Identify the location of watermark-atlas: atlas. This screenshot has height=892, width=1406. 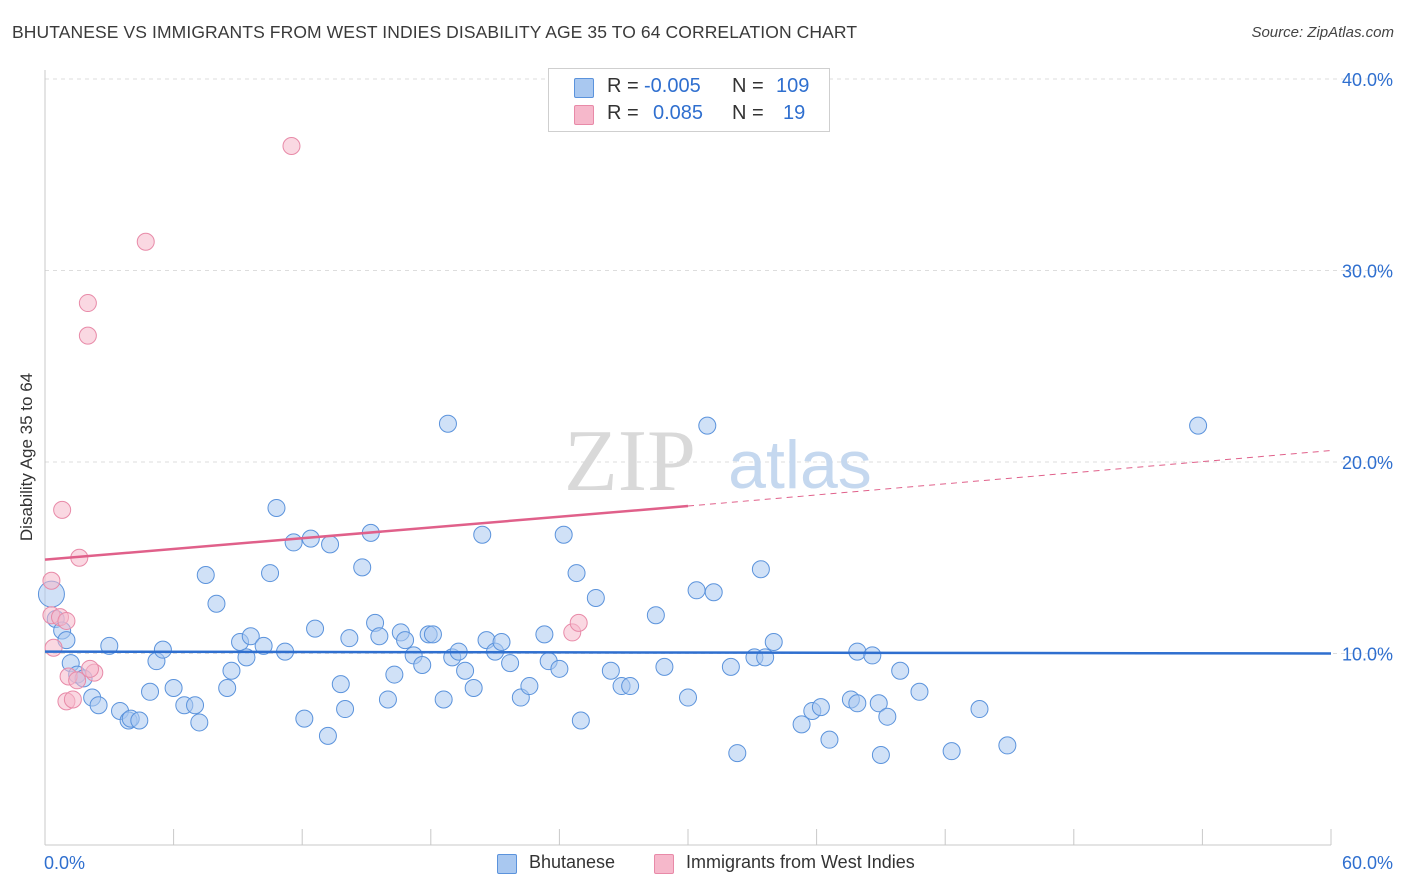
(800, 465).